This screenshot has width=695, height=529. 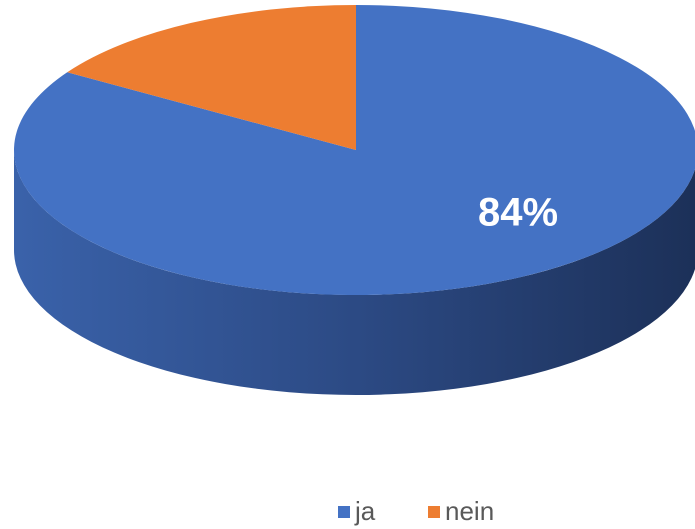 I want to click on pie-slice, so click(x=211, y=77).